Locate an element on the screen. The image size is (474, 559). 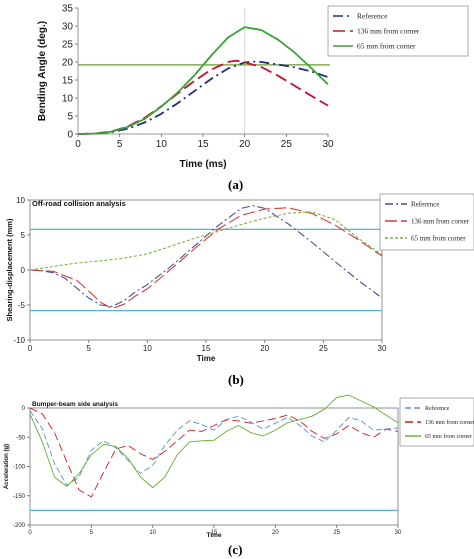
caption-b: (b) is located at coordinates (236, 379).